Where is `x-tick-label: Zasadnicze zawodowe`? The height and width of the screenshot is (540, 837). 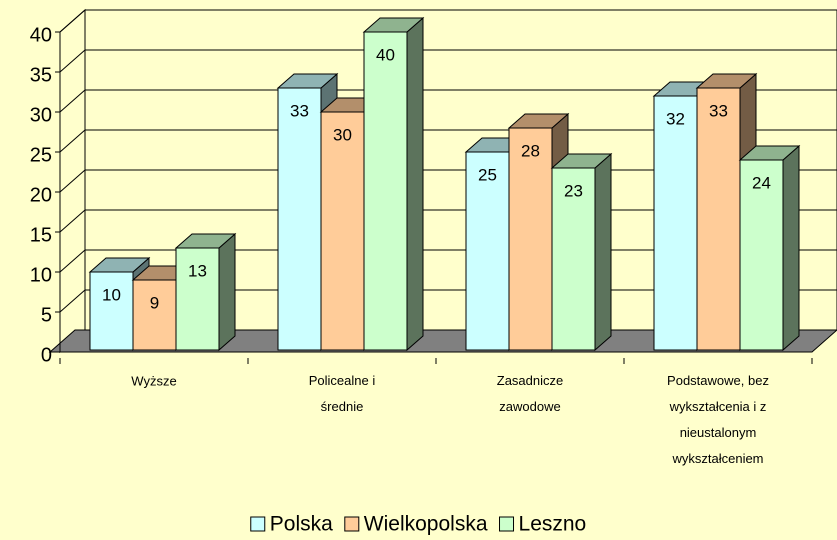
x-tick-label: Zasadnicze zawodowe is located at coordinates (530, 393).